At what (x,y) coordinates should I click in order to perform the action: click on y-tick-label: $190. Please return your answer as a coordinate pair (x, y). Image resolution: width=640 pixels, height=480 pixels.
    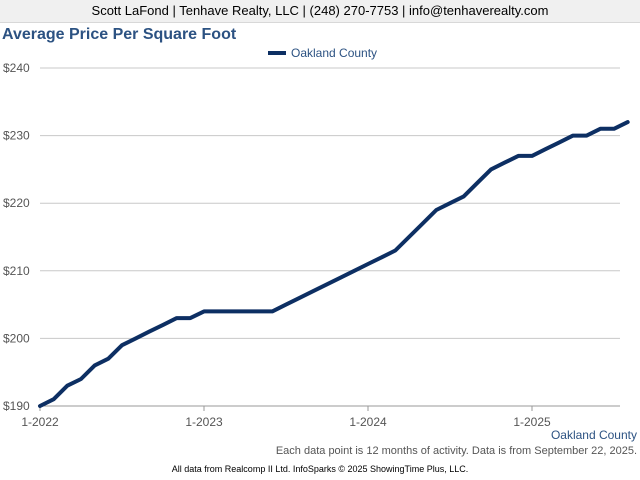
    Looking at the image, I should click on (16, 406).